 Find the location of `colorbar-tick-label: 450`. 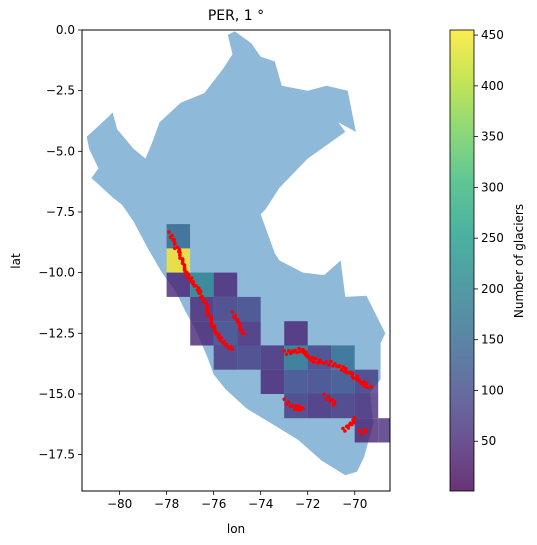

colorbar-tick-label: 450 is located at coordinates (492, 35).